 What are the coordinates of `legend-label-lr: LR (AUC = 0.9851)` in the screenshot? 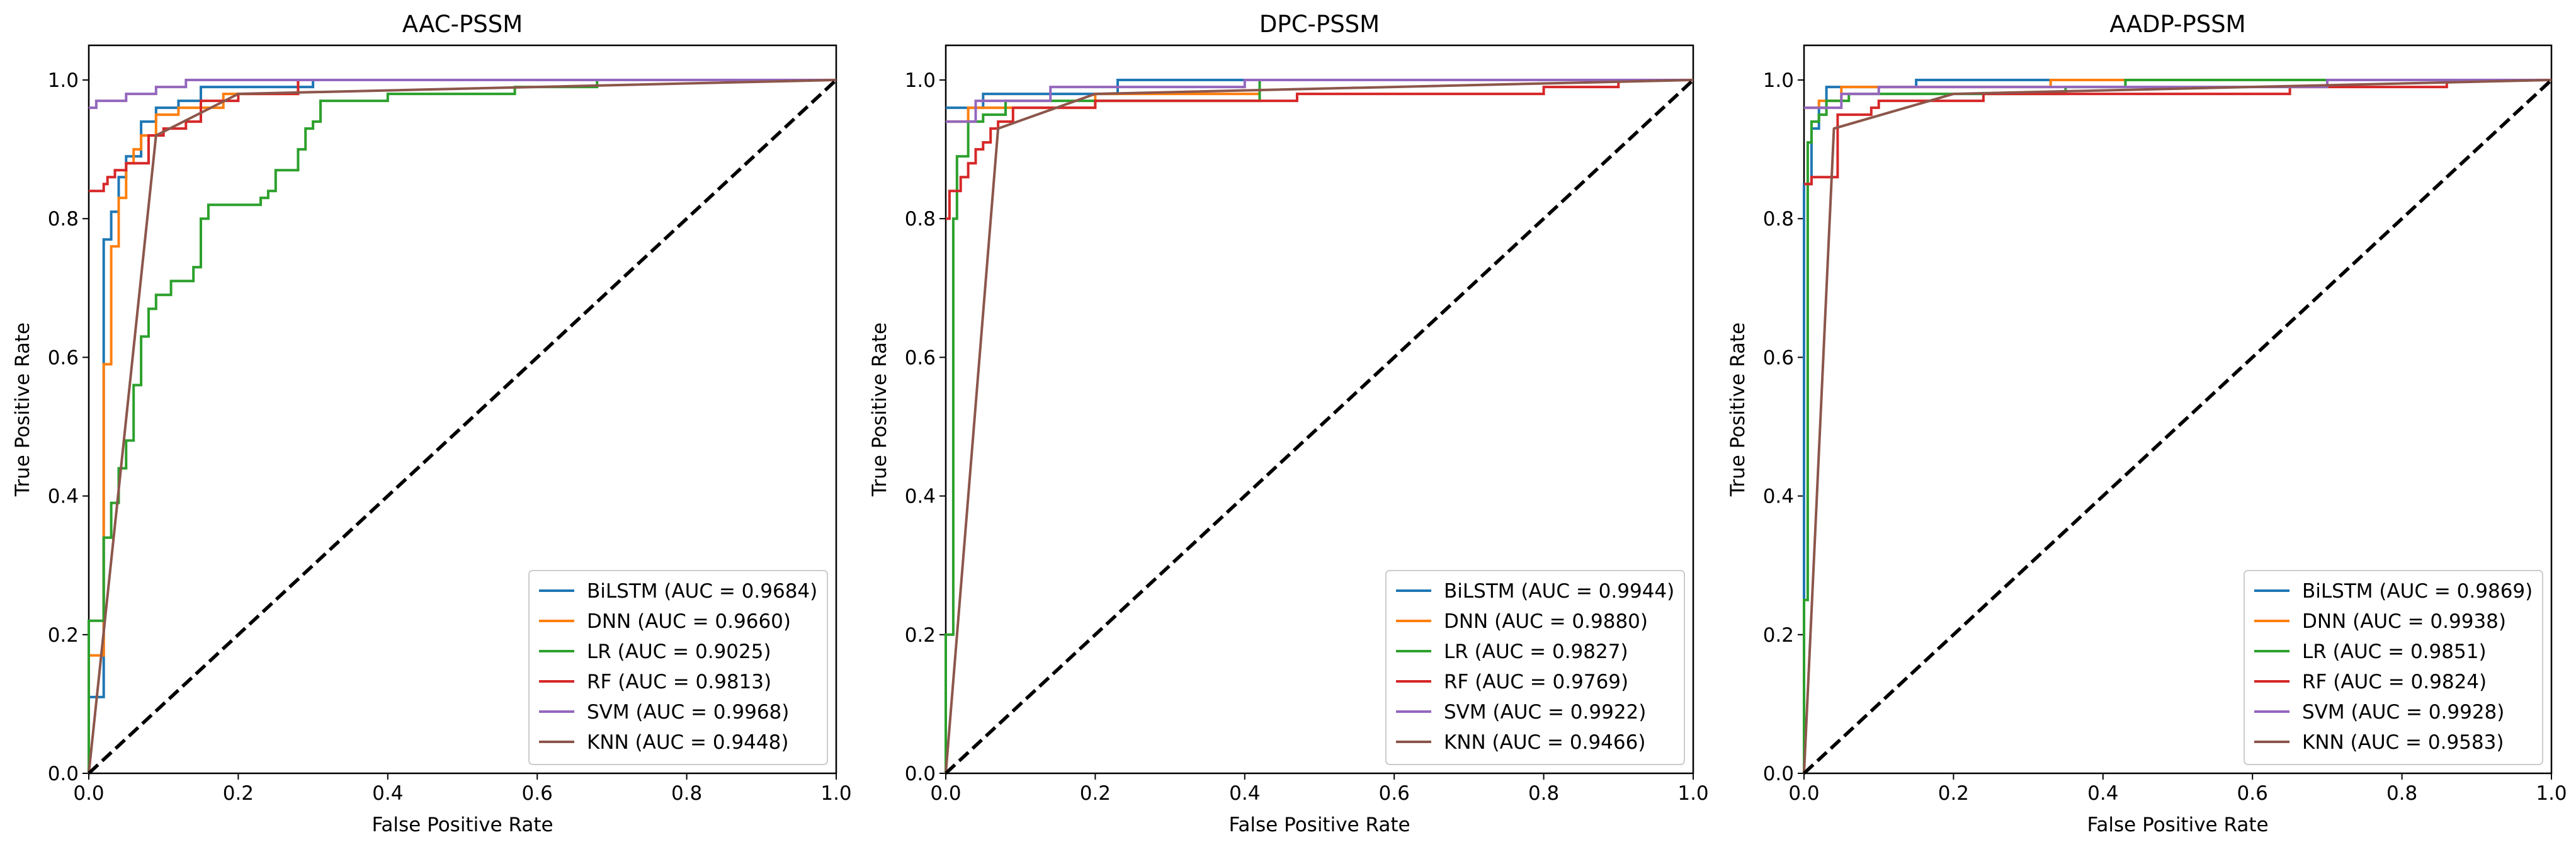 It's located at (2394, 651).